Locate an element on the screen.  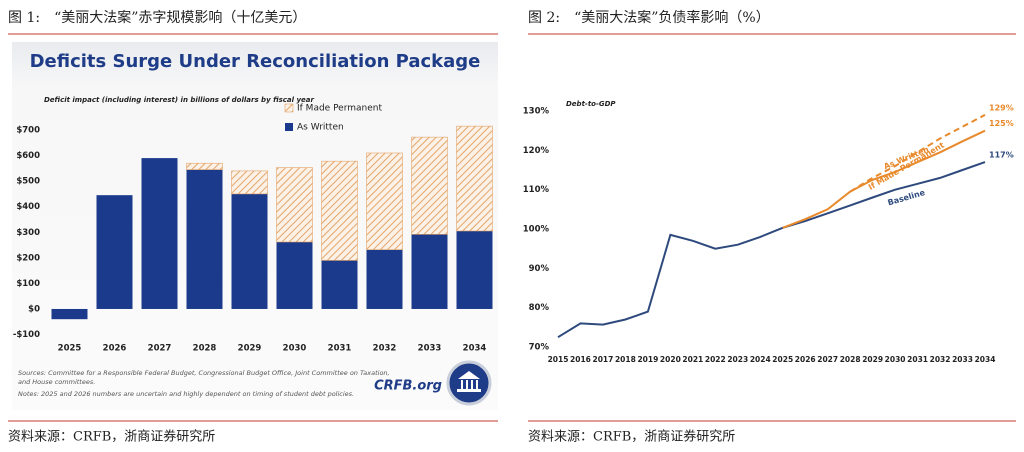
x-tick-label: 2023 is located at coordinates (737, 359).